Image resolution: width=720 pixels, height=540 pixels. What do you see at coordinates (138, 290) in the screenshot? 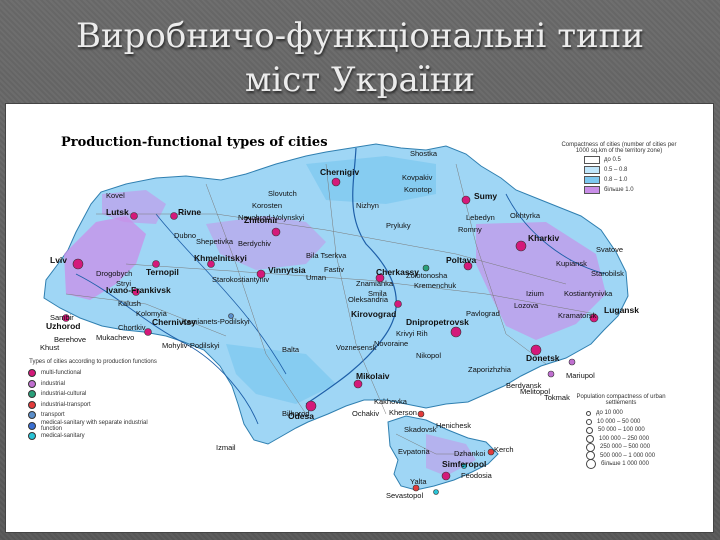
I see `city-label: Ivano-Frankivsk` at bounding box center [138, 290].